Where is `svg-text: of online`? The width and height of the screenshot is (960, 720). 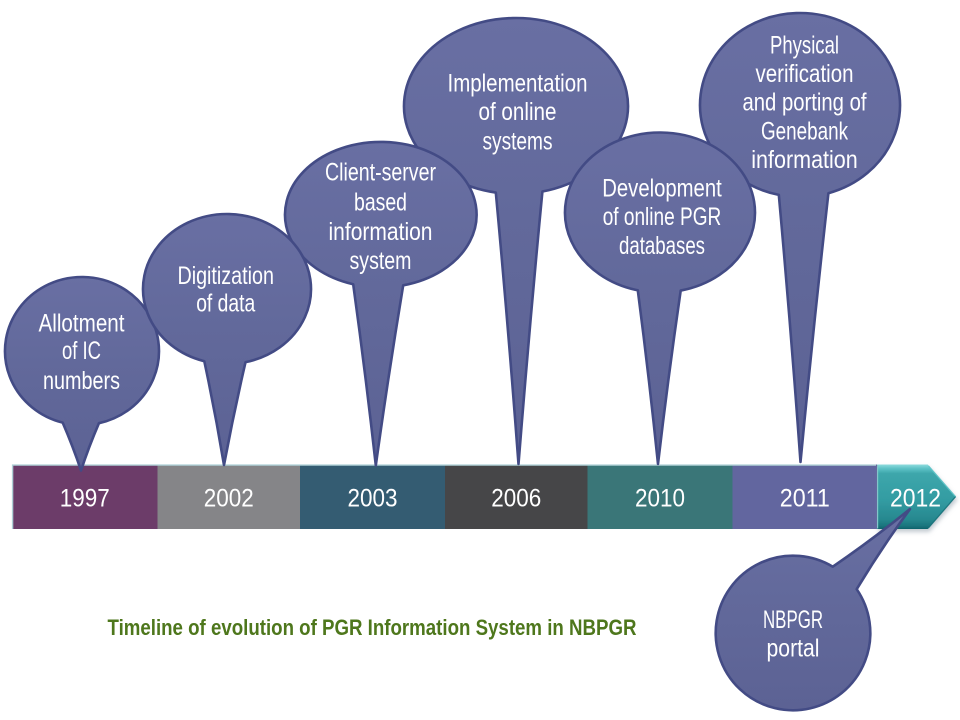 svg-text: of online is located at coordinates (518, 112).